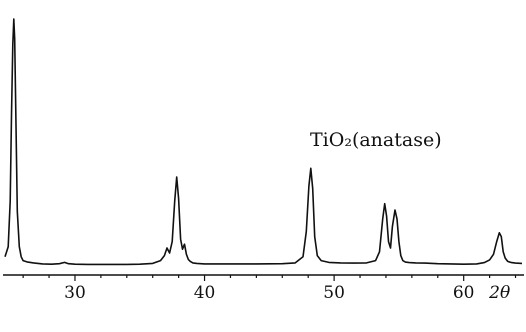 The width and height of the screenshot is (526, 332). What do you see at coordinates (205, 293) in the screenshot?
I see `x-tick-label-40: 40` at bounding box center [205, 293].